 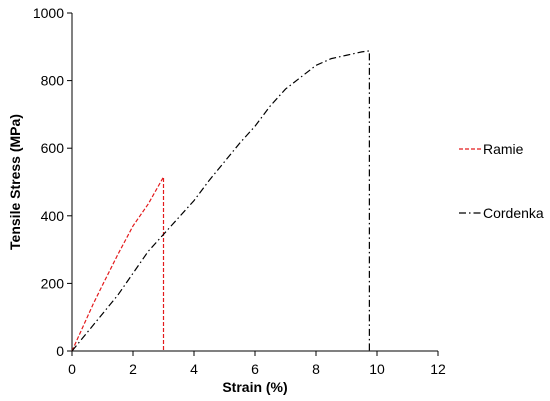 What do you see at coordinates (72, 369) in the screenshot?
I see `x-tick-label: 0` at bounding box center [72, 369].